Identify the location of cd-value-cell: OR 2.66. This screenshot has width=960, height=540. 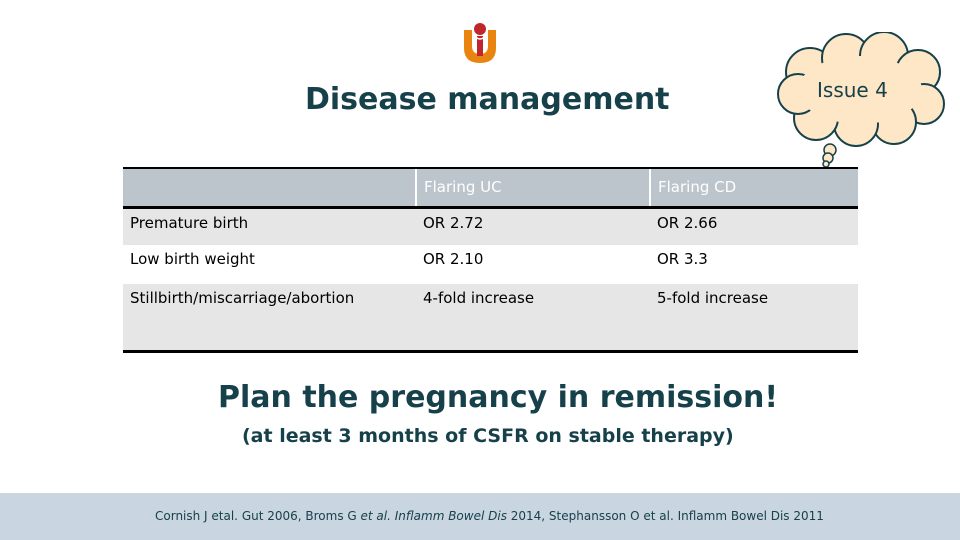
(754, 226).